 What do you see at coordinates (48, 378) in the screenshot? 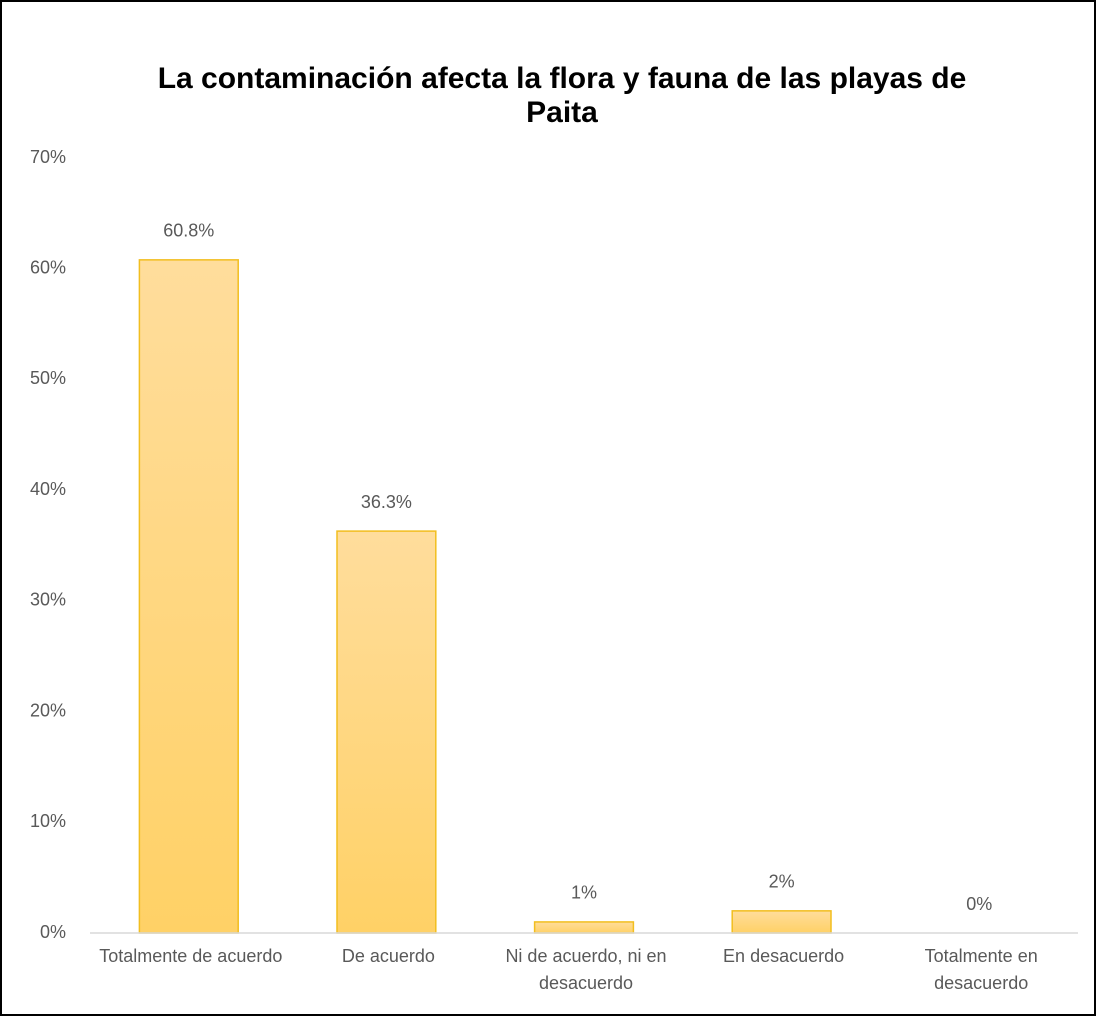
I see `y-tick-label: 50%` at bounding box center [48, 378].